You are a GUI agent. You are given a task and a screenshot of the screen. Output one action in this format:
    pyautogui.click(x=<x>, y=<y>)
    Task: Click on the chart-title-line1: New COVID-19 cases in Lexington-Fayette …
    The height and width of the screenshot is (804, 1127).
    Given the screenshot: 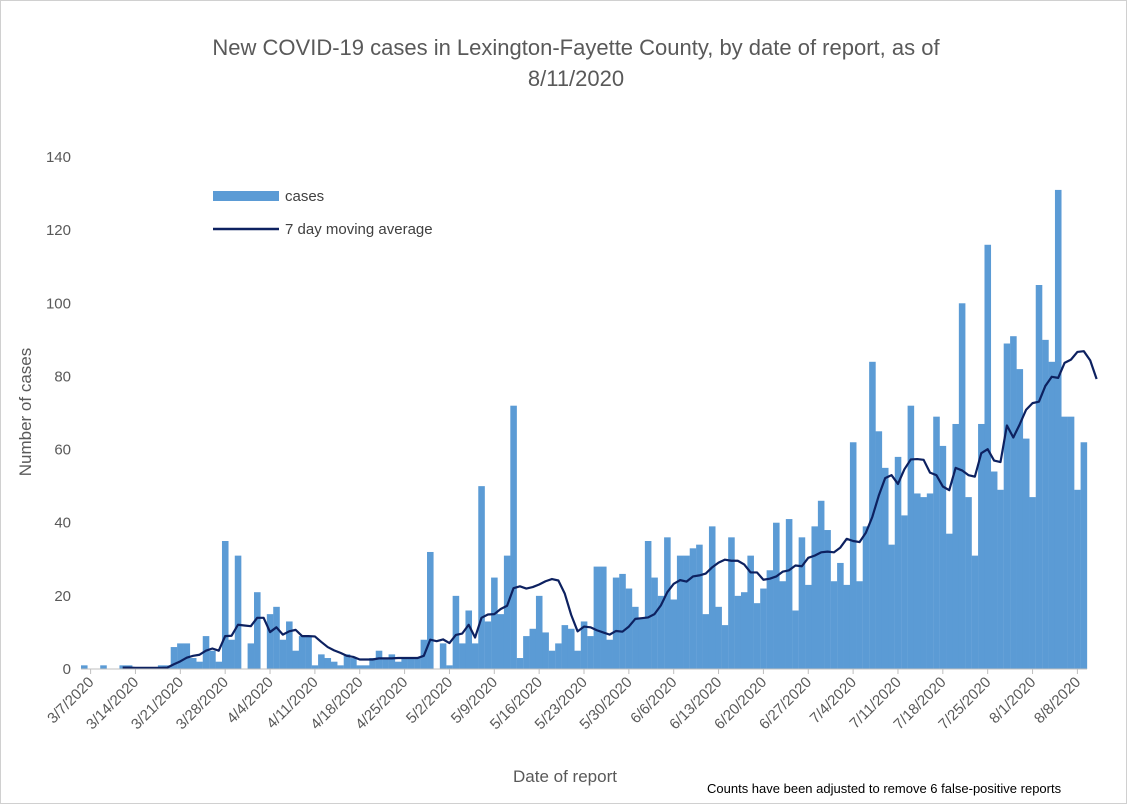 What is the action you would take?
    pyautogui.click(x=576, y=47)
    